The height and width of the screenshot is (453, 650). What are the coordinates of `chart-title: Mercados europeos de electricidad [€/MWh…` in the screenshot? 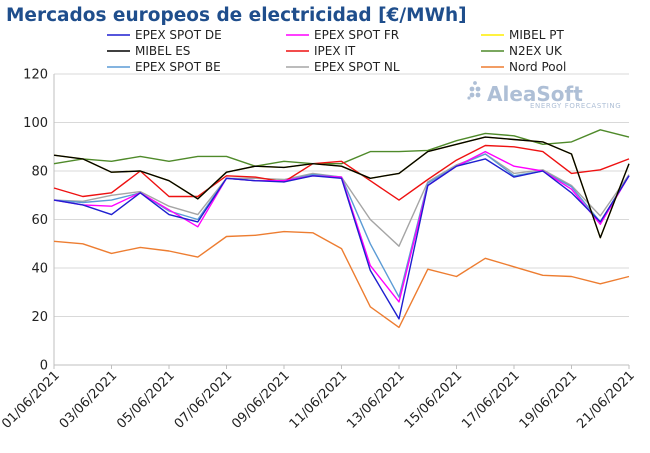 It's located at (236, 15).